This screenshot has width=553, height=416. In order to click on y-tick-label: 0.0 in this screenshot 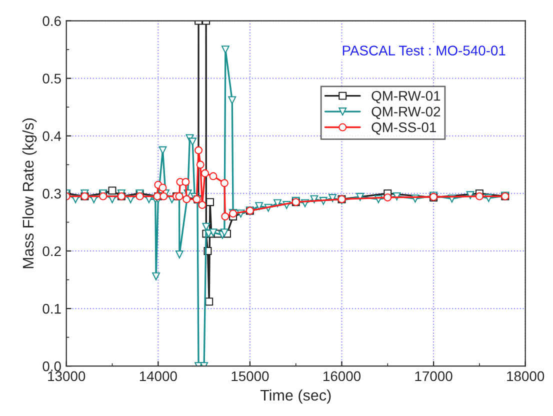, I will do `click(51, 366)`.